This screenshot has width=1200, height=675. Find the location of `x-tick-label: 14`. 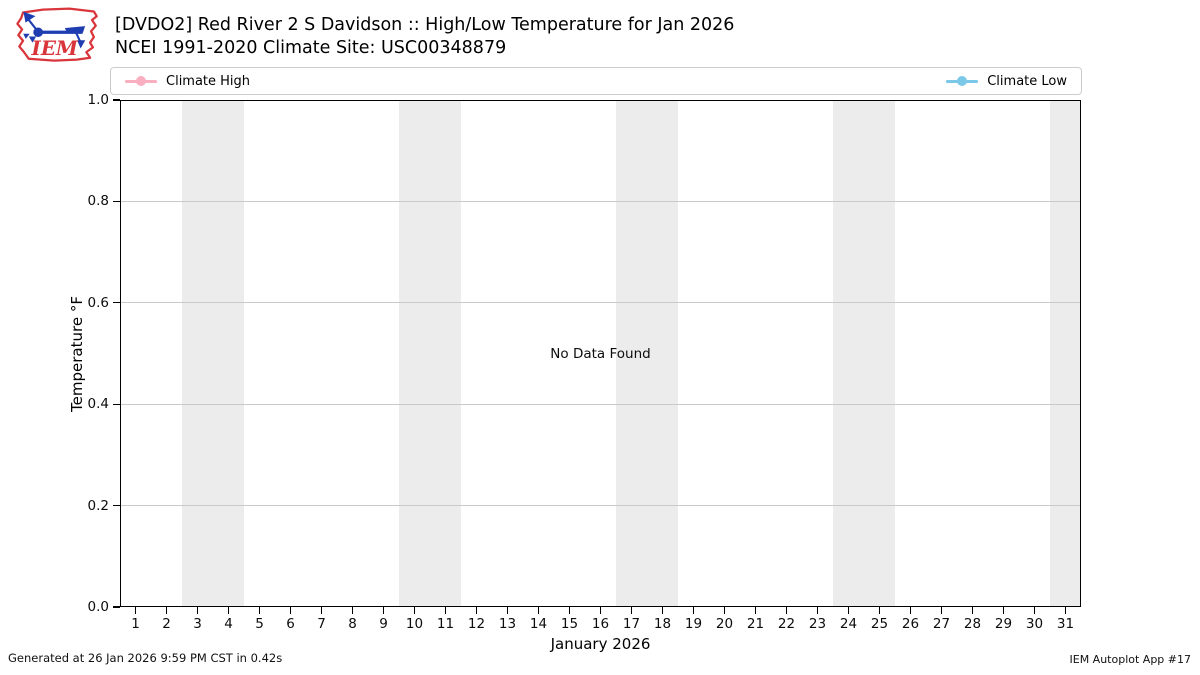

x-tick-label: 14 is located at coordinates (538, 624).